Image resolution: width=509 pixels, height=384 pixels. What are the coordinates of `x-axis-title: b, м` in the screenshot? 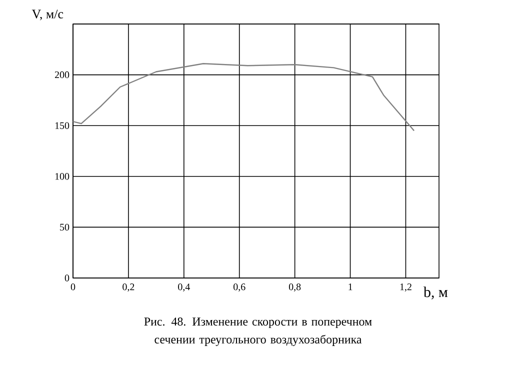 It's located at (436, 293).